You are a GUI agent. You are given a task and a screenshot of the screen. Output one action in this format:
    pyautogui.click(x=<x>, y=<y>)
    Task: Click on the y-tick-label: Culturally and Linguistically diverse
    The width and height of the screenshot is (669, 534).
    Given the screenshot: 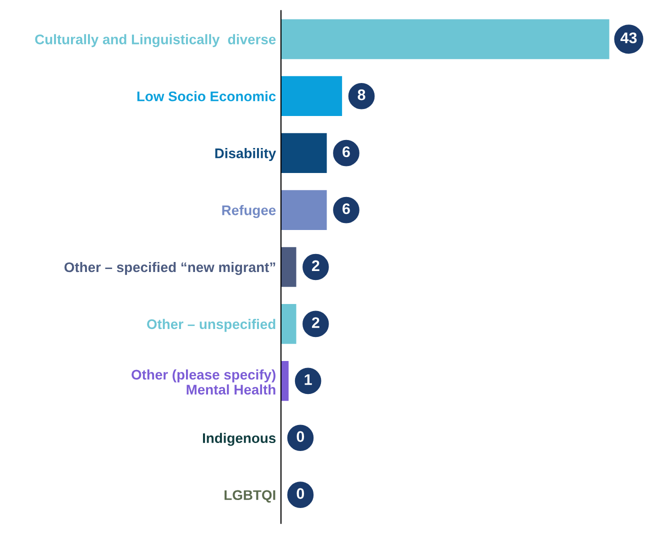 What is the action you would take?
    pyautogui.click(x=155, y=41)
    